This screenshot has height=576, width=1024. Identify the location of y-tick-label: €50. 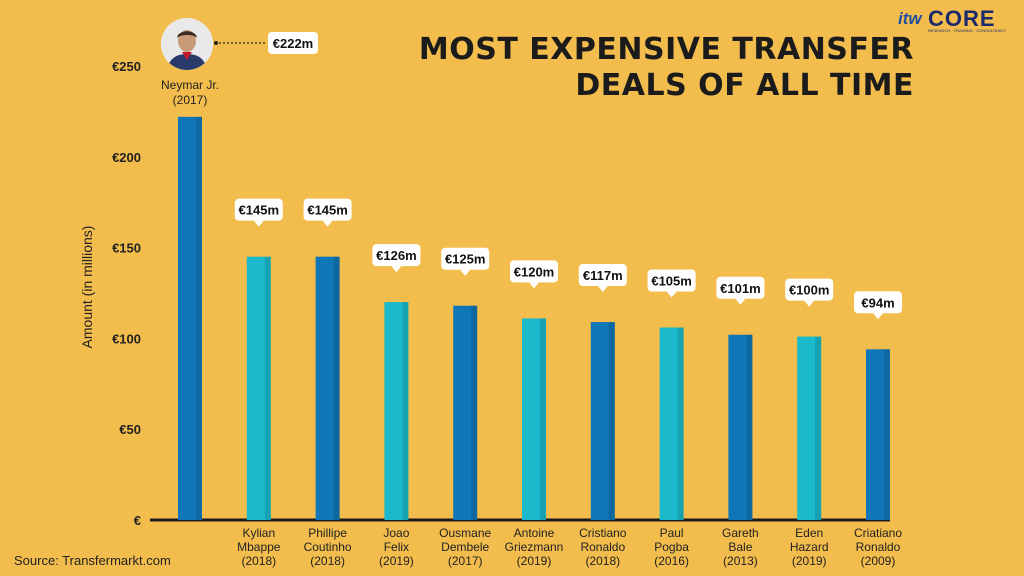
(130, 429).